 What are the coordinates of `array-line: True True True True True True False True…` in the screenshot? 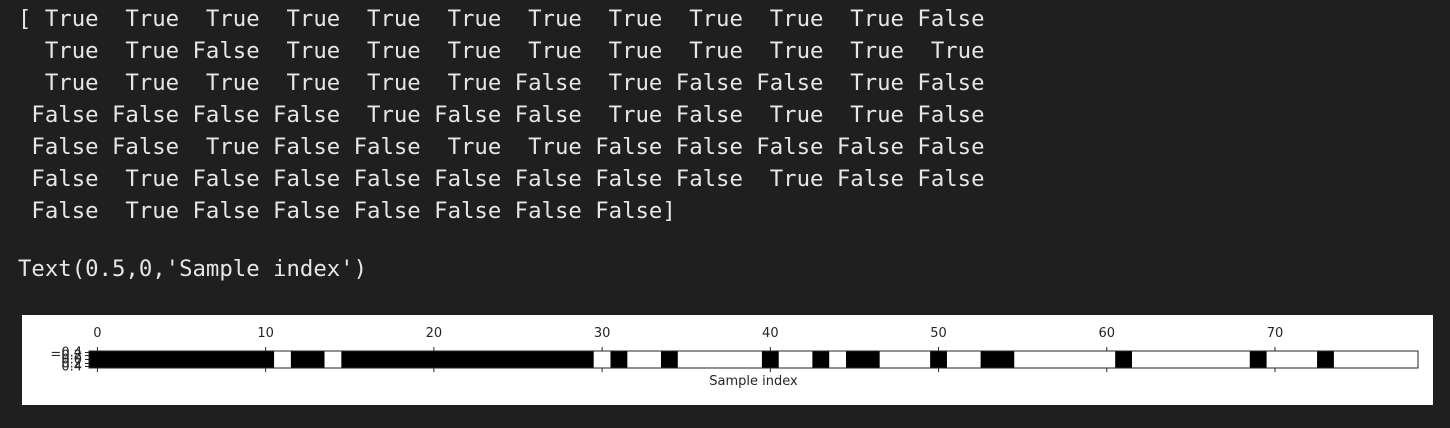 It's located at (501, 83).